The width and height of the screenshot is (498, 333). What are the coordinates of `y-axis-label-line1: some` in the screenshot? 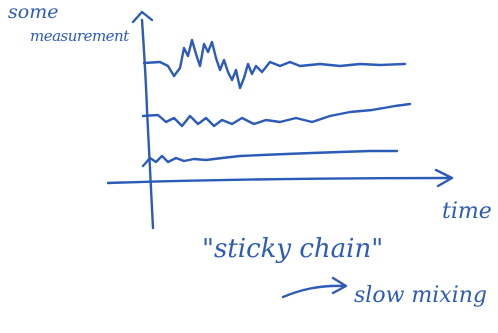 It's located at (33, 12).